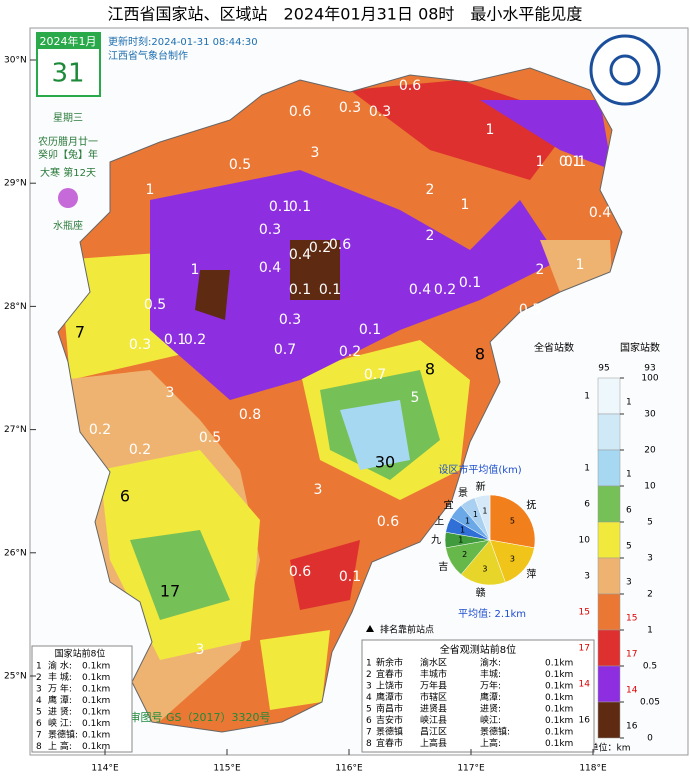  I want to click on nat-cell: 2, so click(39, 678).